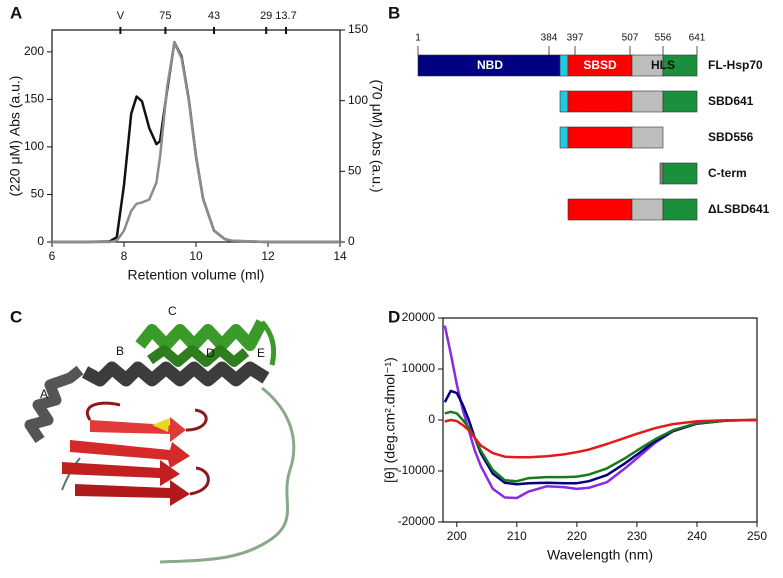  I want to click on domain-label: NBD, so click(490, 65).